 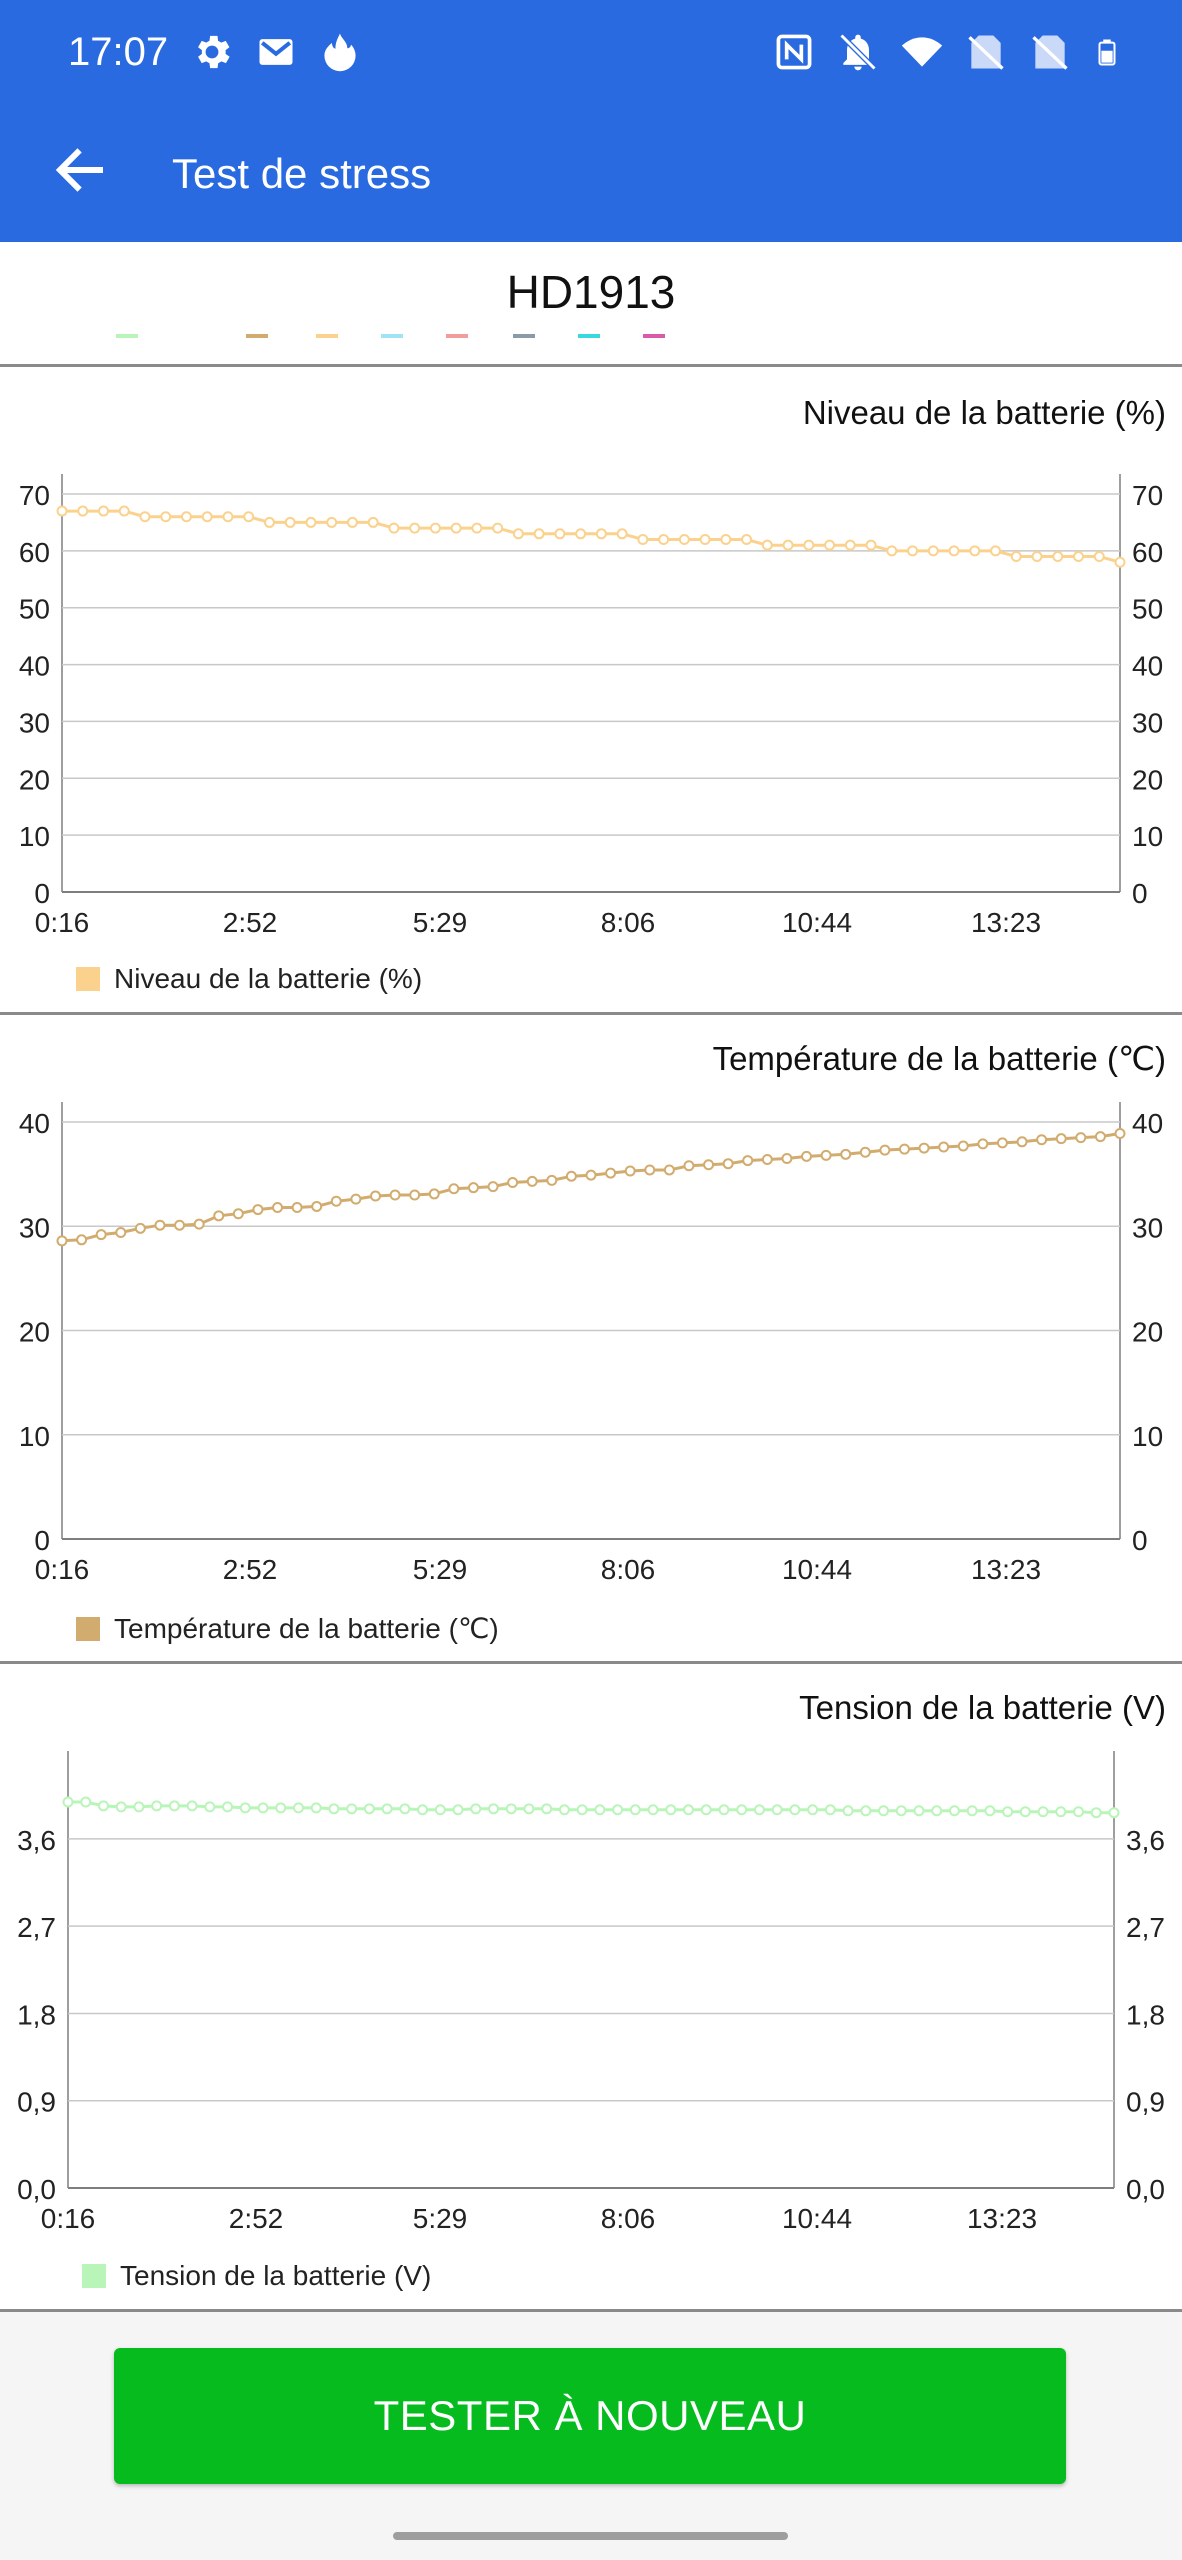 I want to click on retest-button: TESTER À NOUVEAU, so click(x=590, y=2416).